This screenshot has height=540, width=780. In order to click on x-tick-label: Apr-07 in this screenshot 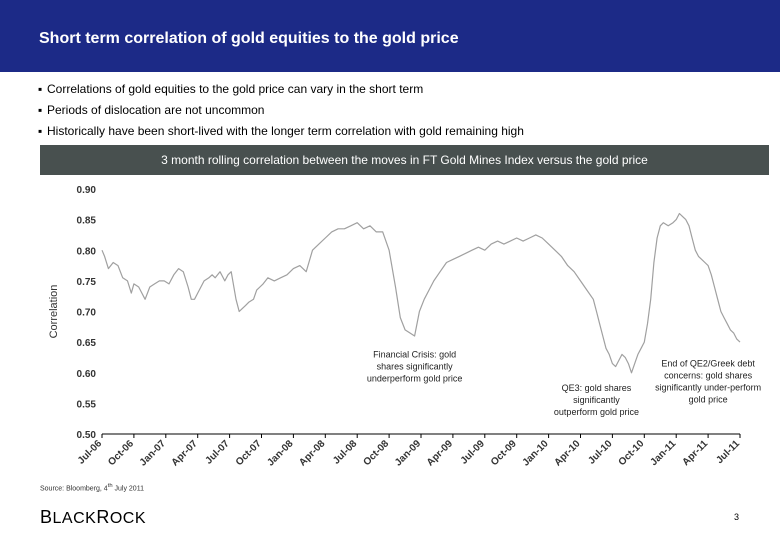, I will do `click(185, 453)`.